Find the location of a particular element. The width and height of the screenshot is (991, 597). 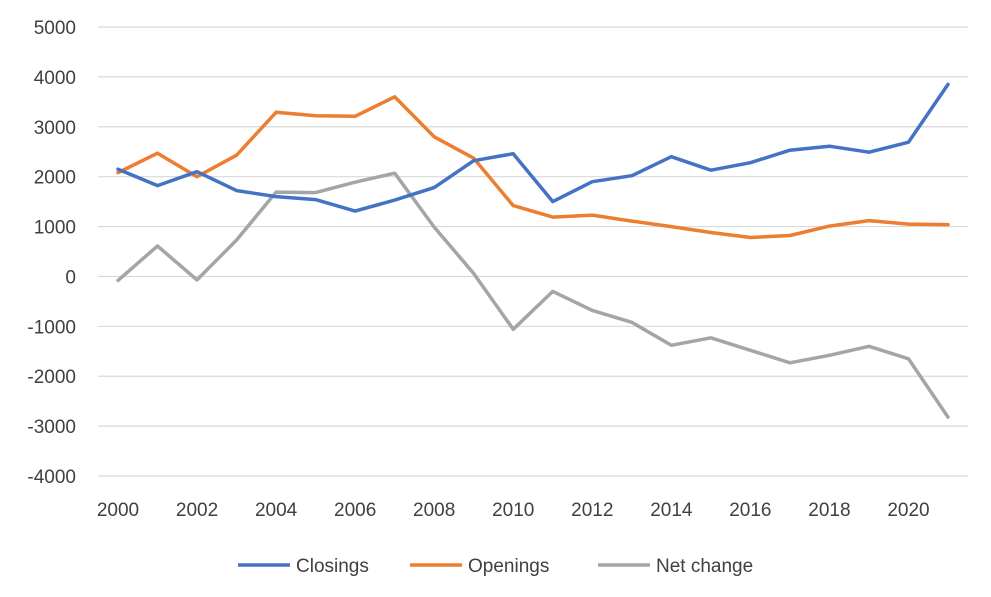

x-tick-label: 2016 is located at coordinates (750, 510).